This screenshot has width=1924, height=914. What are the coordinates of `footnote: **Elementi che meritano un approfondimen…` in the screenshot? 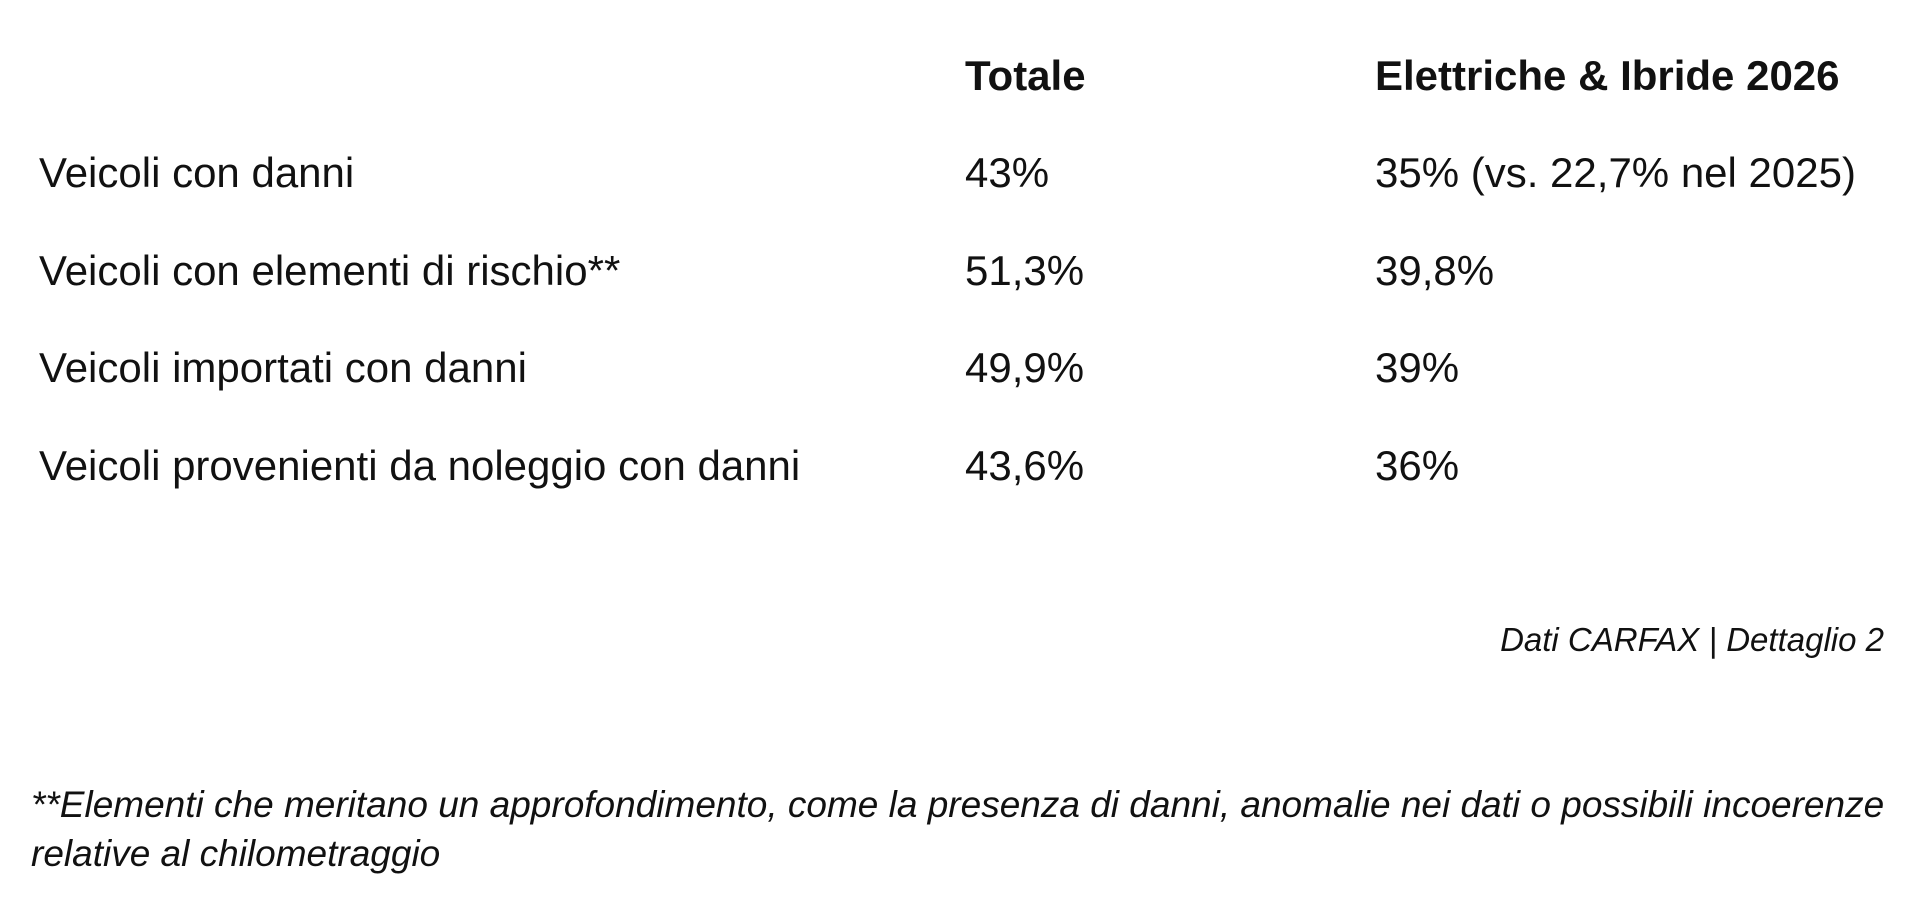 It's located at (958, 829).